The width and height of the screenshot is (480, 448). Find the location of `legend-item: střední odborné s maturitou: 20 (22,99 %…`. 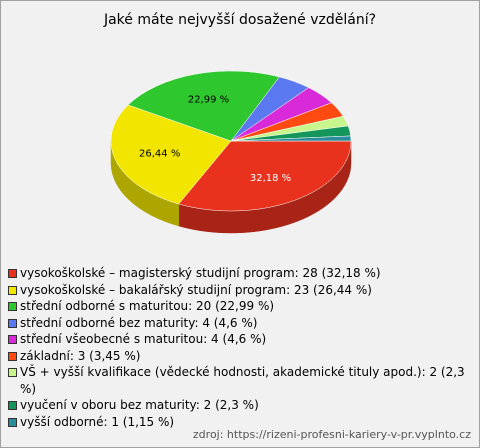

legend-item: střední odborné s maturitou: 20 (22,99 %… is located at coordinates (239, 306).